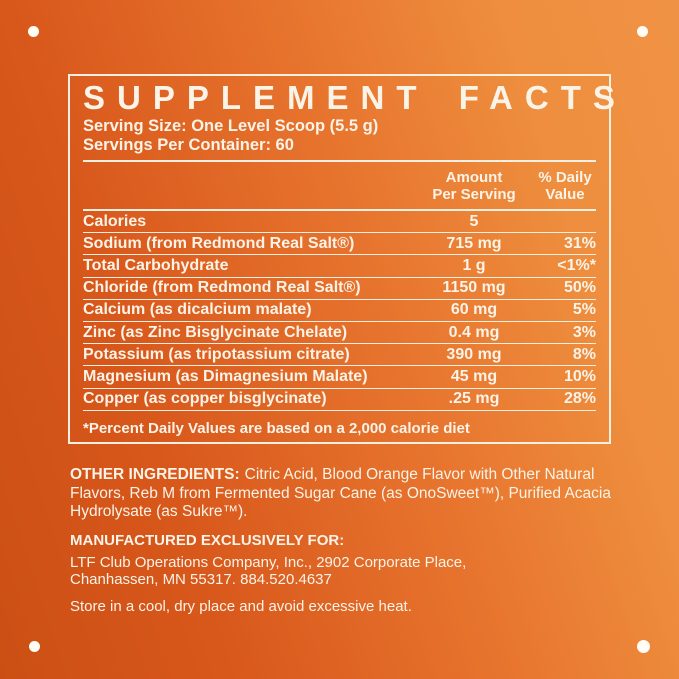  I want to click on daily-value: 50%, so click(579, 288).